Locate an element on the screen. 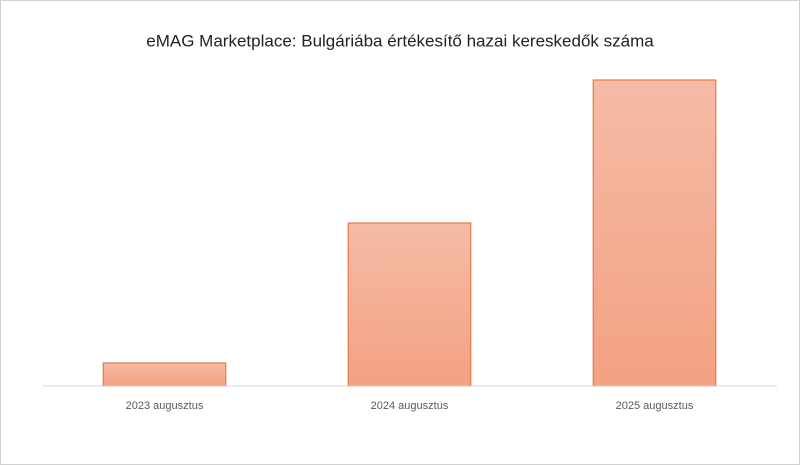 The image size is (800, 465). x-tick-label: 2024 augusztus is located at coordinates (410, 406).